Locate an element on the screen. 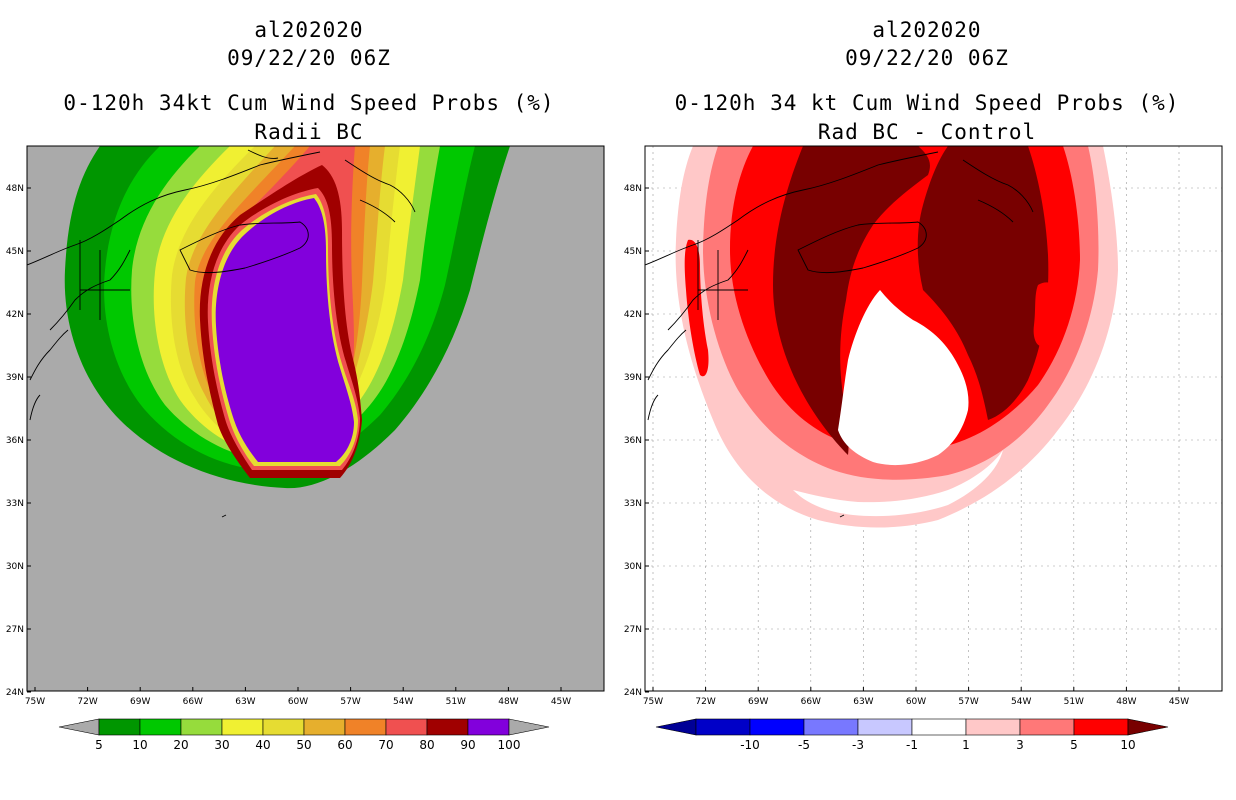 The height and width of the screenshot is (800, 1236). left-x-tick-label: 51W is located at coordinates (456, 702).